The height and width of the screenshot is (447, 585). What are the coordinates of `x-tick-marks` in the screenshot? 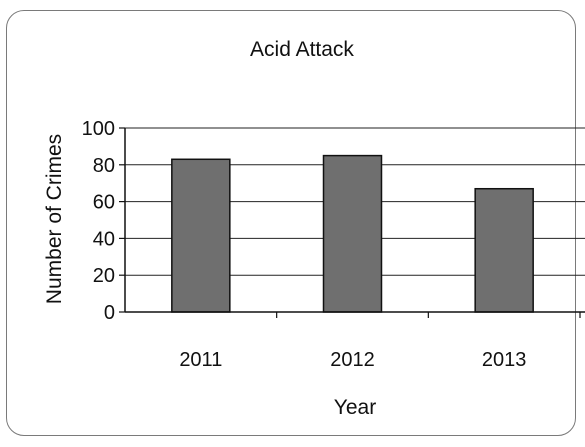 It's located at (428, 315).